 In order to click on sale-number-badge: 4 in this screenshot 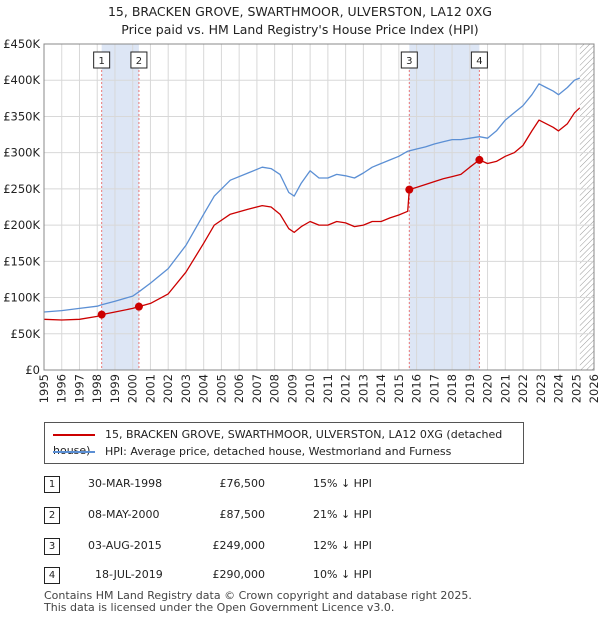, I will do `click(52, 575)`.